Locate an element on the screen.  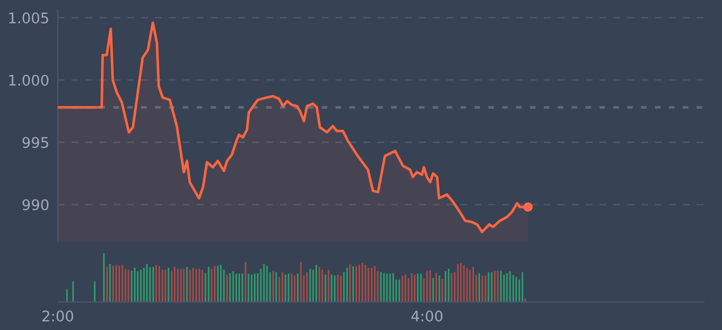
y-tick-label: 995 is located at coordinates (35, 142).